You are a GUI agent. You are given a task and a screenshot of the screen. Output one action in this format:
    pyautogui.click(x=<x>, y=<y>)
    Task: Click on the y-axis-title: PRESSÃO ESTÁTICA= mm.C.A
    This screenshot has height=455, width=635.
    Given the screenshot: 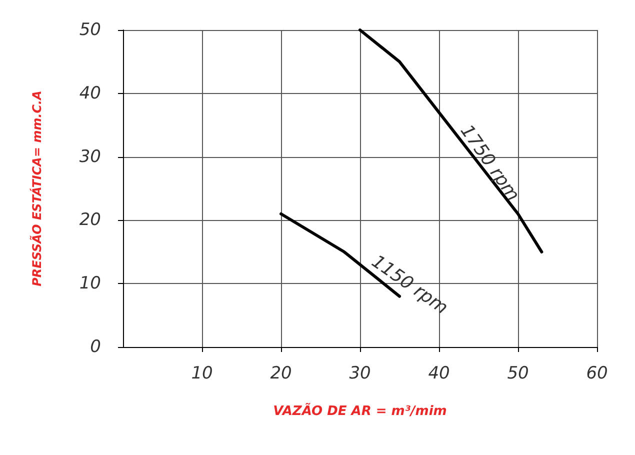 What is the action you would take?
    pyautogui.click(x=36, y=188)
    